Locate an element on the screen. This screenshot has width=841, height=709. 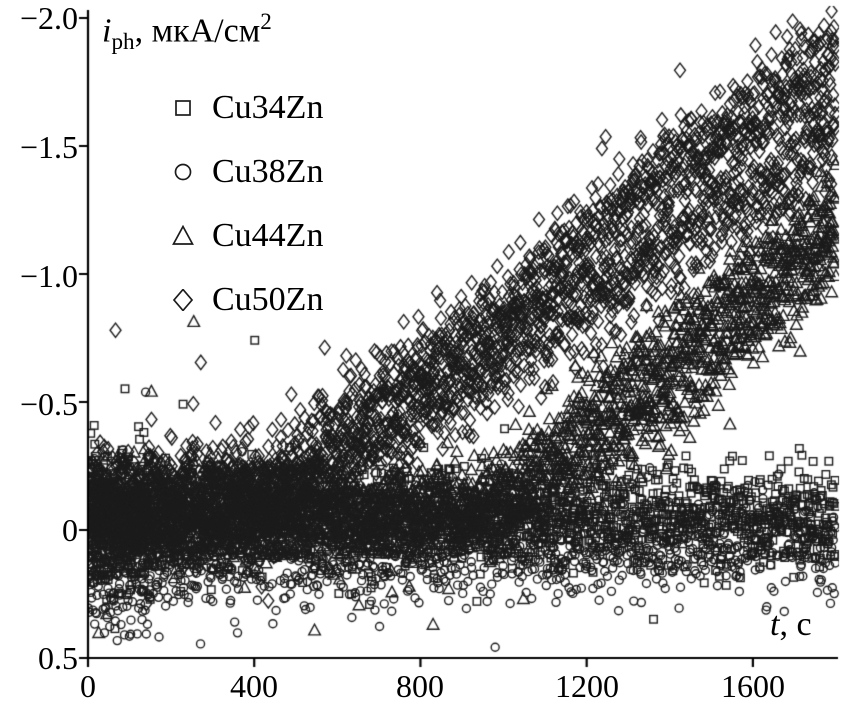
legend: Cu34Zn Cu38Zn Cu44Zn Cu50Zn is located at coordinates (247, 216).